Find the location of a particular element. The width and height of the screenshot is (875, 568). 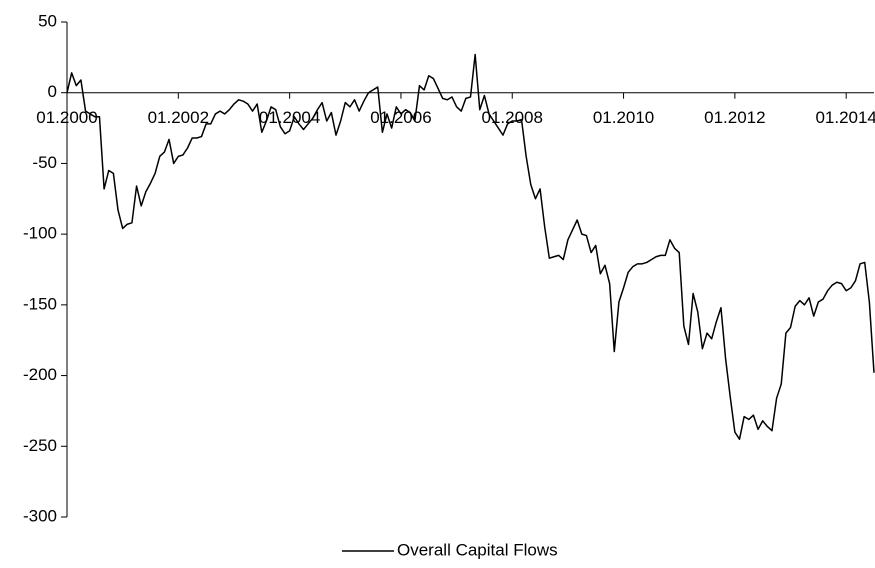

y-tick-label: -50 is located at coordinates (44, 162).